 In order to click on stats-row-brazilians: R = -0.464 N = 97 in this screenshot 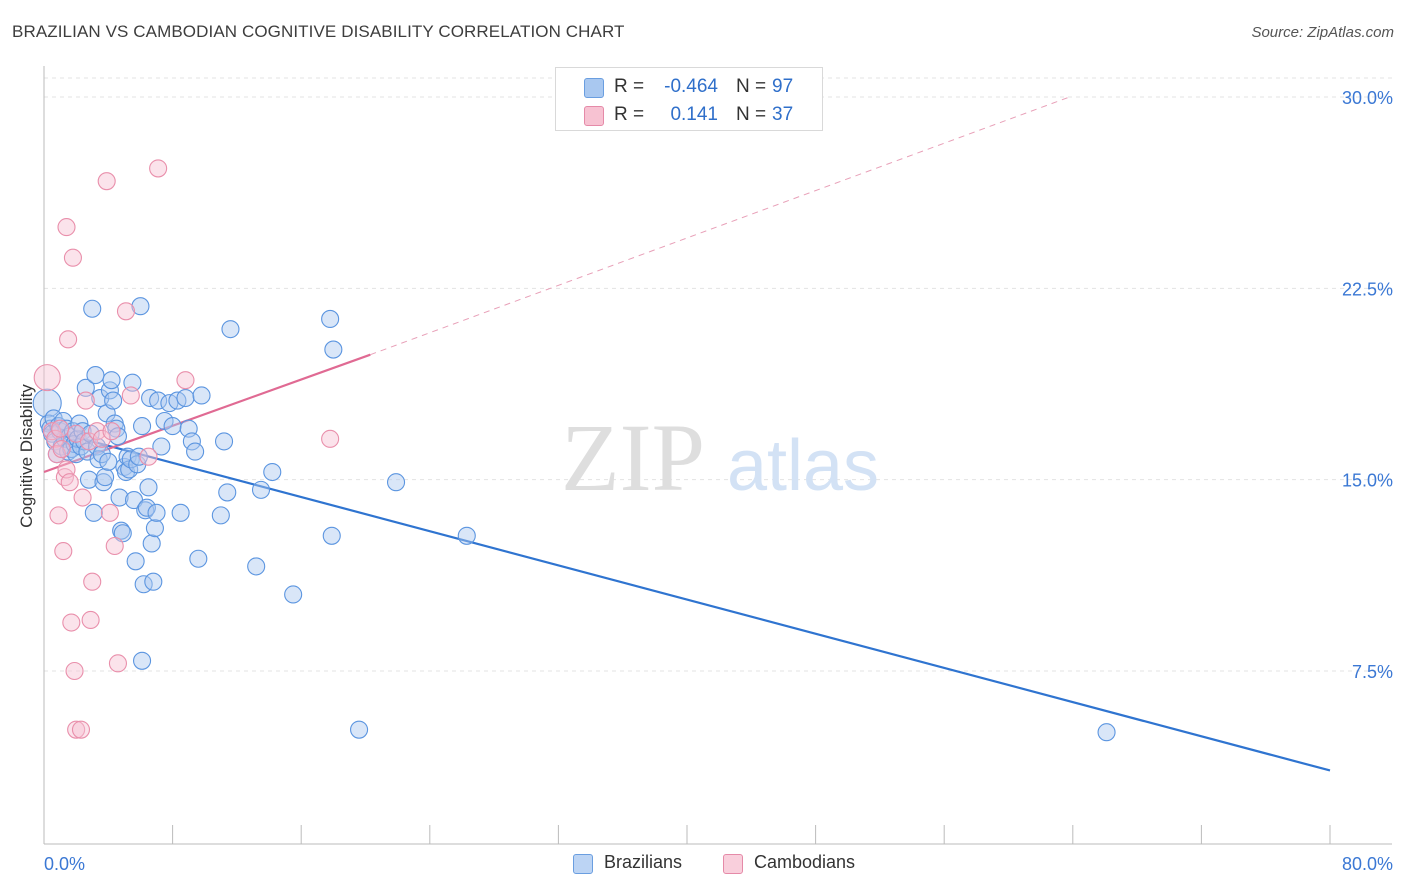, I will do `click(689, 87)`.